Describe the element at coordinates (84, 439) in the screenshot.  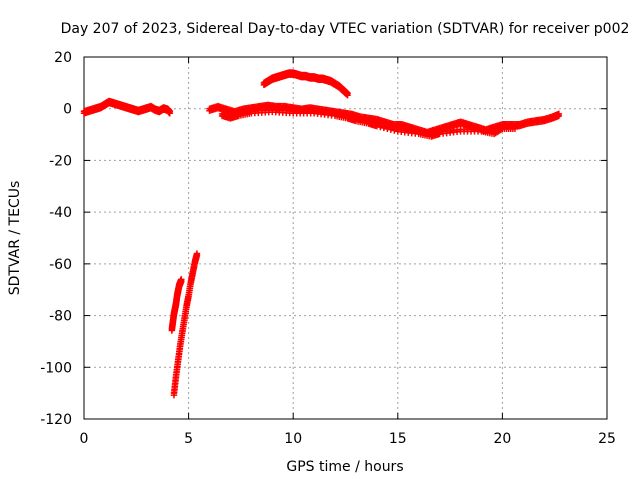
I see `x-tick-label: 0` at that location.